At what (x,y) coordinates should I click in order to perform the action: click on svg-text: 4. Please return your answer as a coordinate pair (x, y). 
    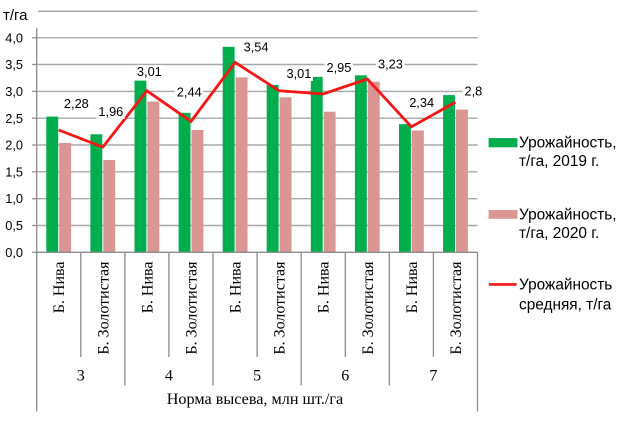
    Looking at the image, I should click on (169, 376).